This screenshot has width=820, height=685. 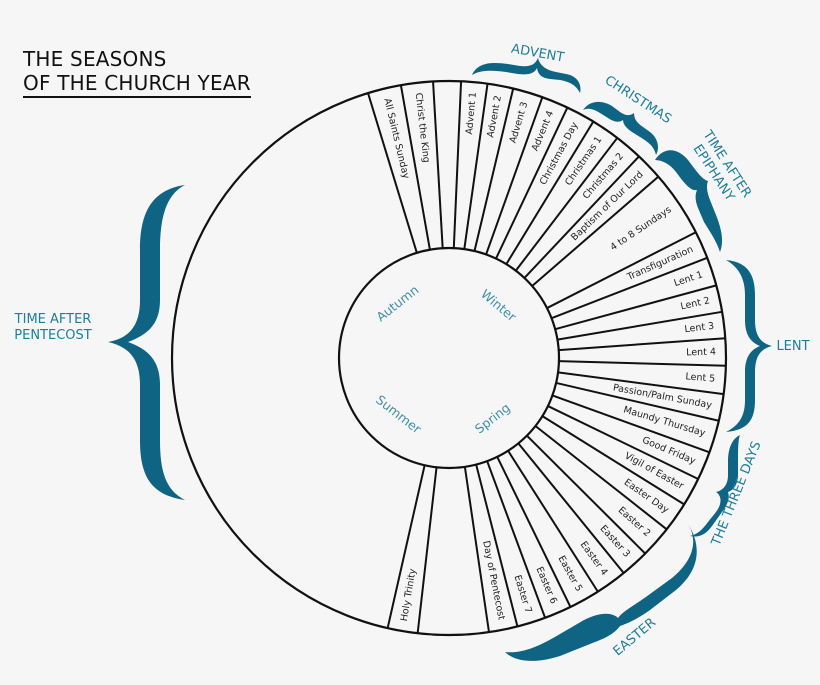 I want to click on segment-label: Advent 1, so click(x=471, y=113).